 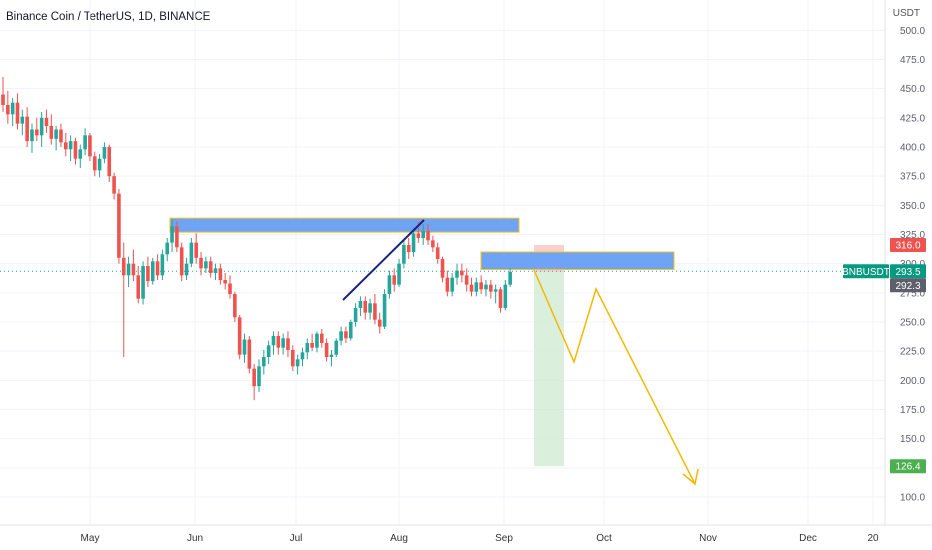 I want to click on projection-path, so click(x=614, y=377).